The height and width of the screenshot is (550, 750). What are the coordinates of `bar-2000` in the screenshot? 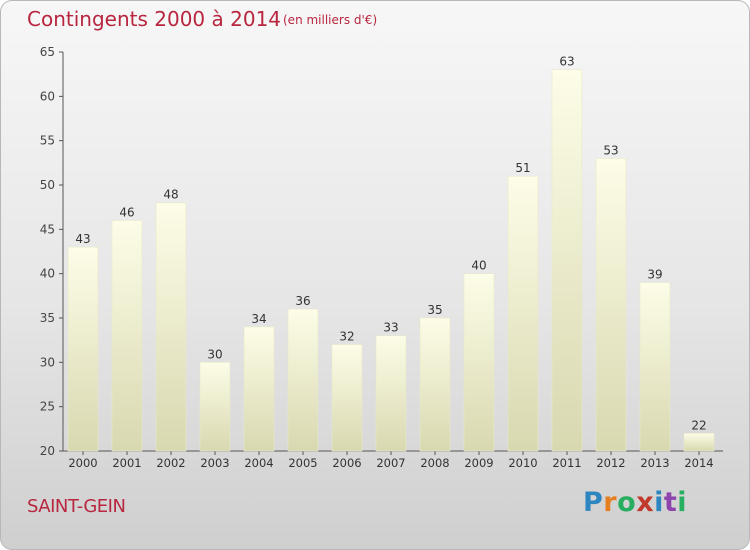 It's located at (83, 349).